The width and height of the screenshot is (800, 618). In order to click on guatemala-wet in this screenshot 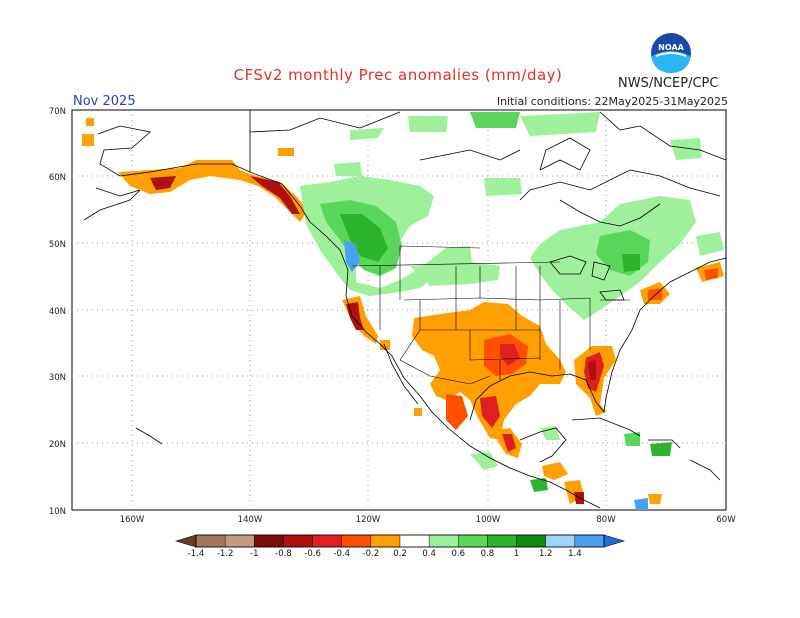, I will do `click(539, 485)`.